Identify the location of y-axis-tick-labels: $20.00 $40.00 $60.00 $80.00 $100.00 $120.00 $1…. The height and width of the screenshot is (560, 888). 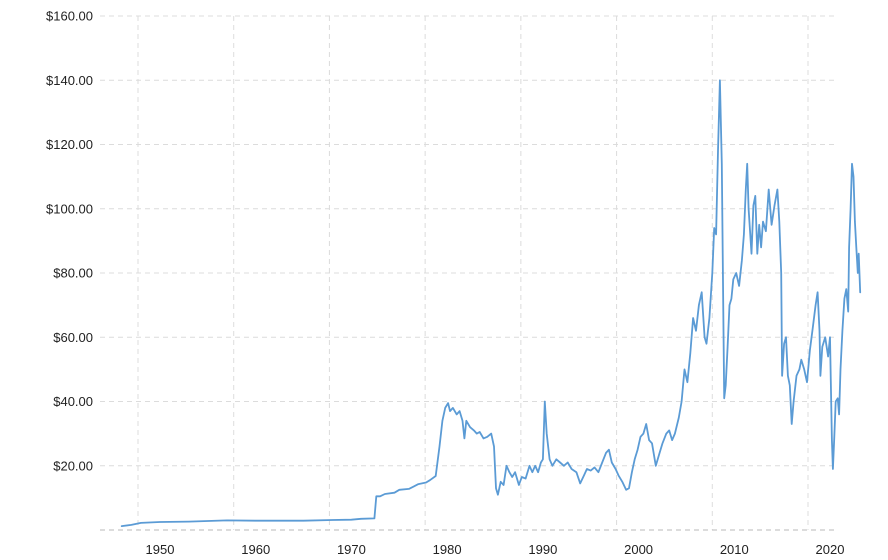
(69, 241).